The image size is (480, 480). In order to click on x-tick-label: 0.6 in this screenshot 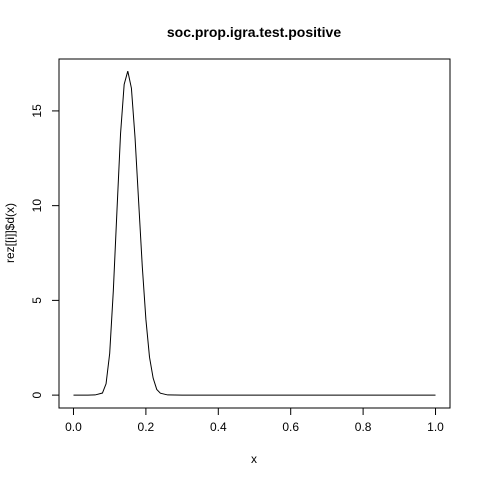, I will do `click(290, 427)`.